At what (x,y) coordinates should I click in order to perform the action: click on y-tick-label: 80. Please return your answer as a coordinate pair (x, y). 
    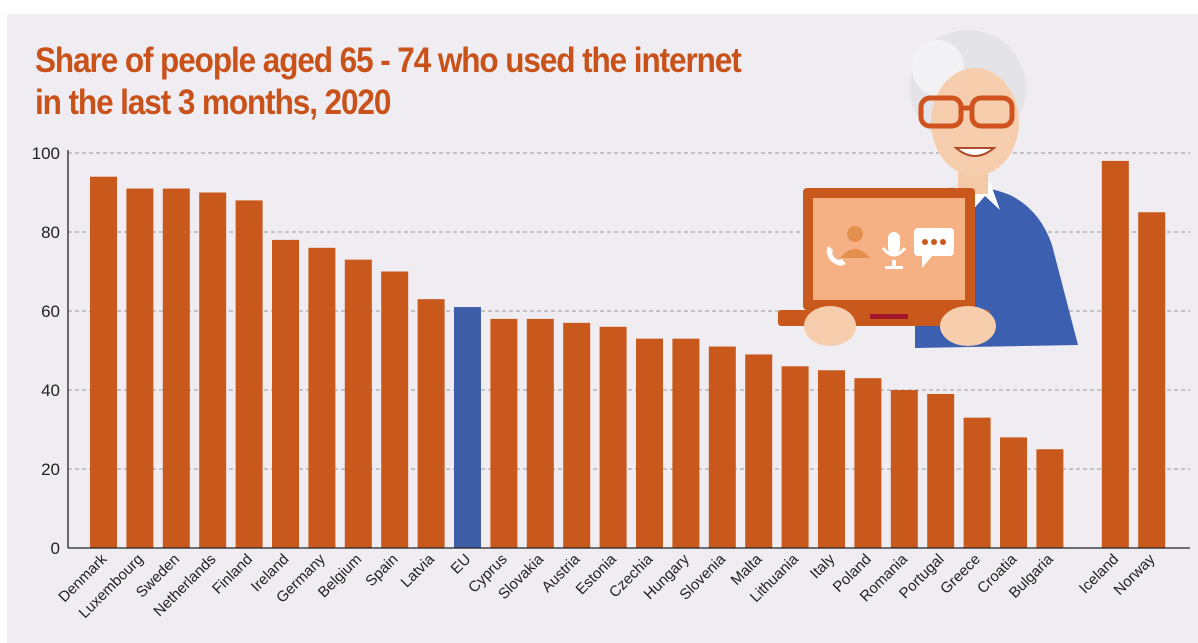
    Looking at the image, I should click on (50, 232).